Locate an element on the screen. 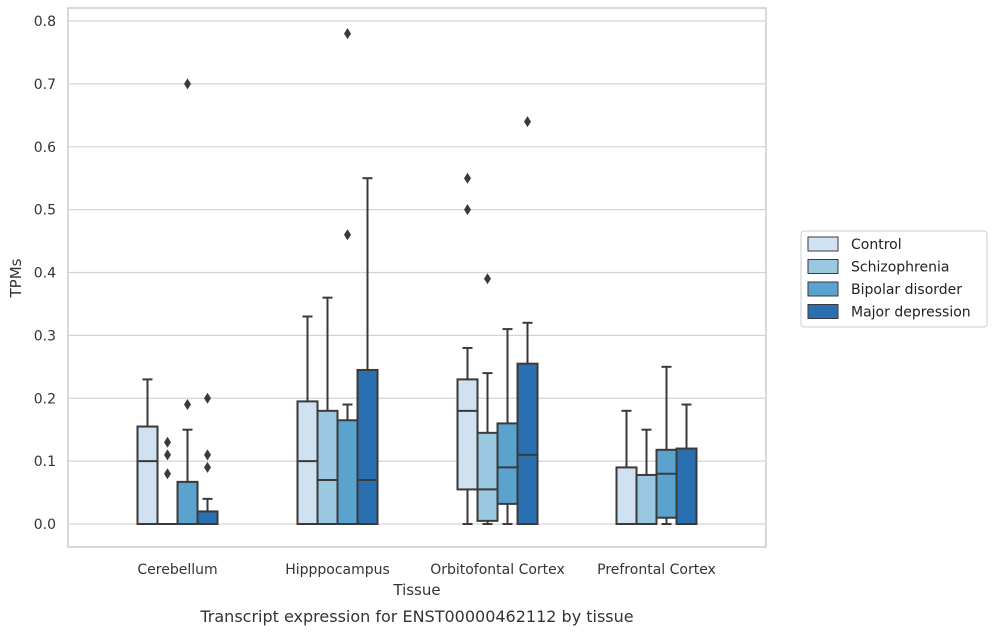  box-major-depression-cerebellum is located at coordinates (207, 458).